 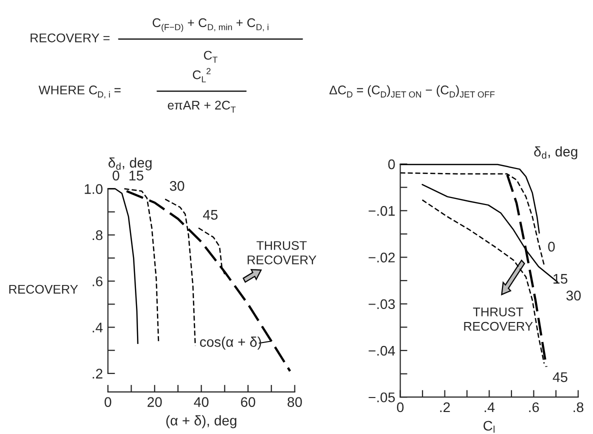 What do you see at coordinates (97, 373) in the screenshot?
I see `y-tick-label: .2` at bounding box center [97, 373].